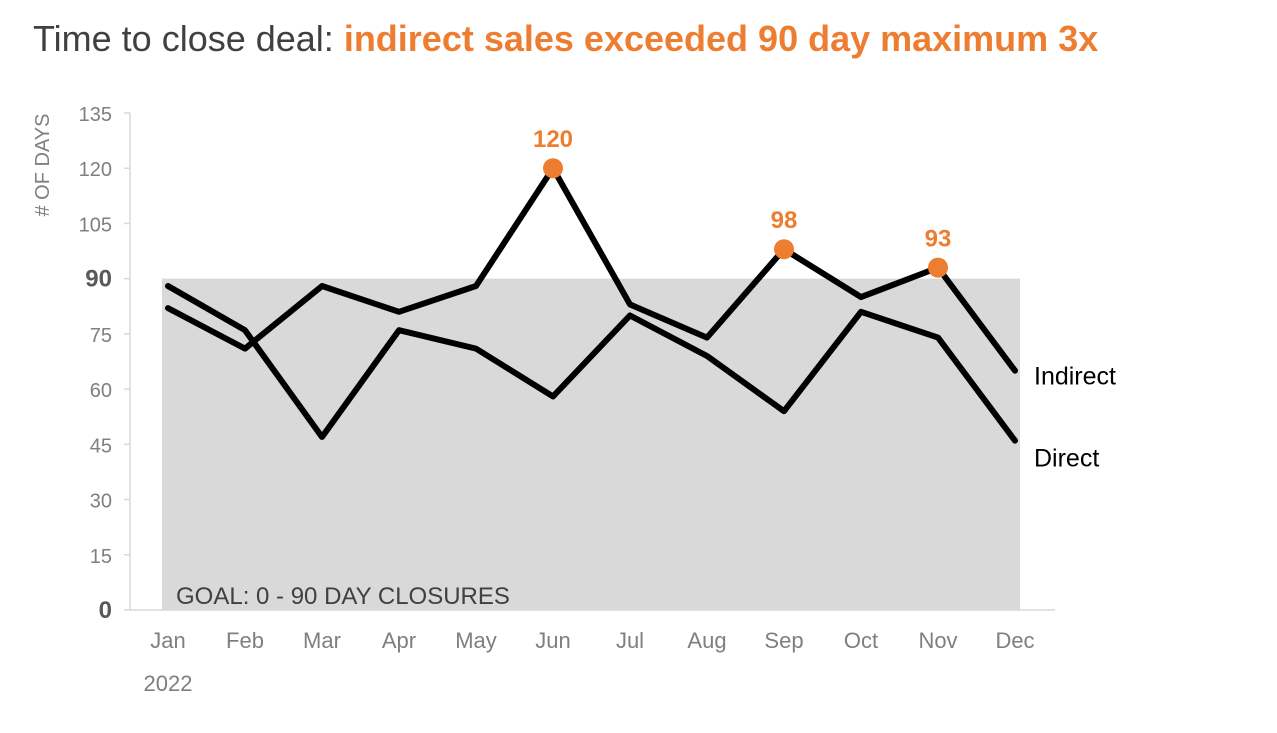  Describe the element at coordinates (399, 640) in the screenshot. I see `x-tick-label: Apr` at that location.